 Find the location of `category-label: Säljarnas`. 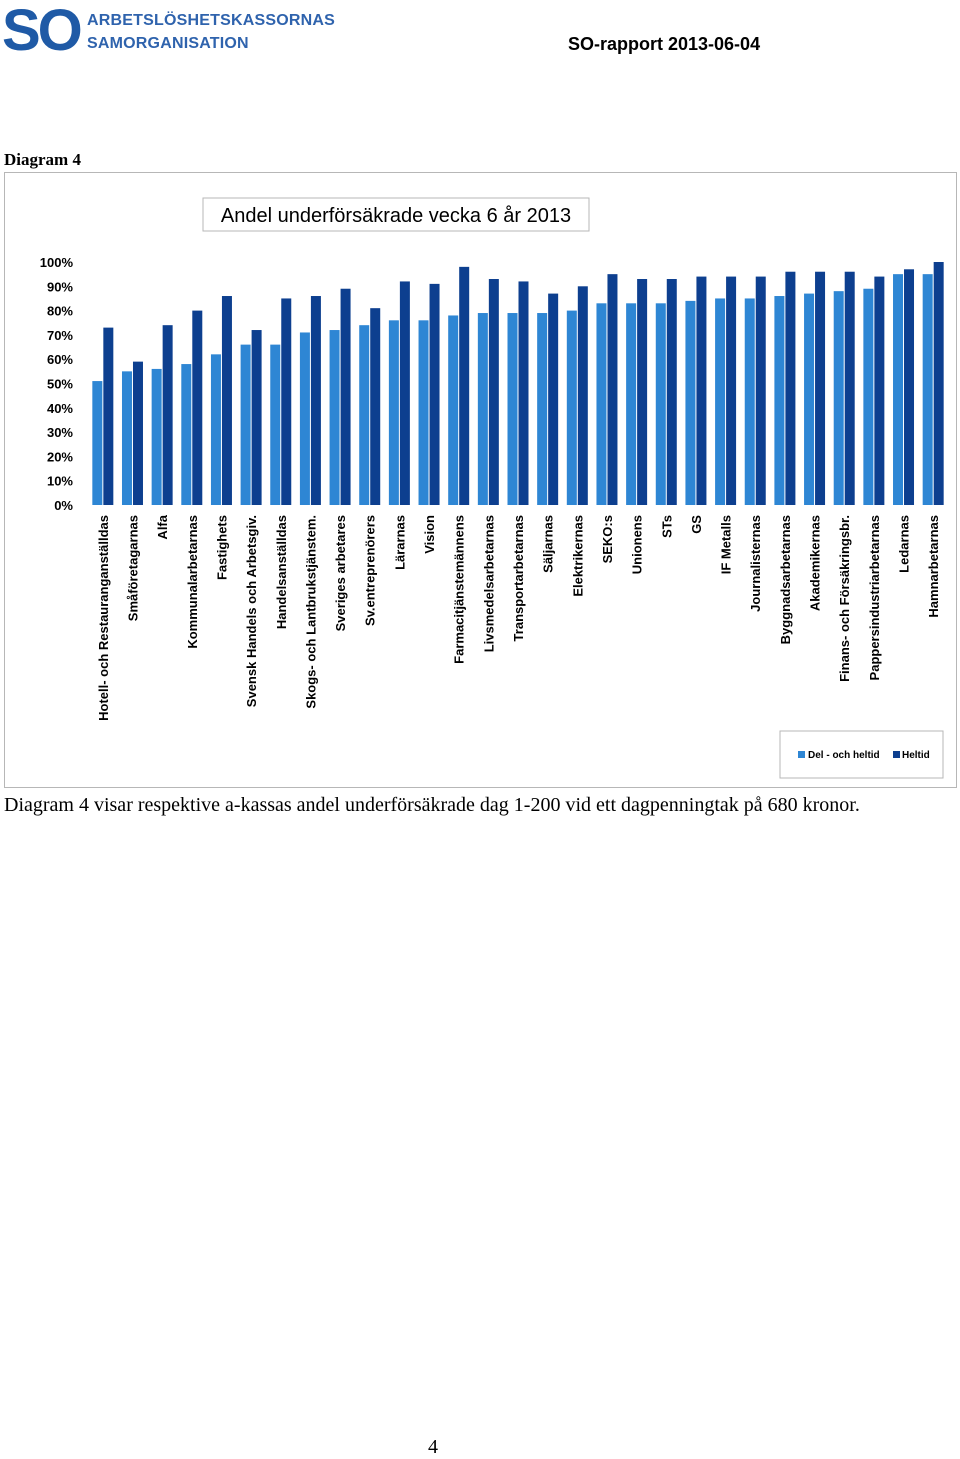

category-label: Säljarnas is located at coordinates (548, 544).